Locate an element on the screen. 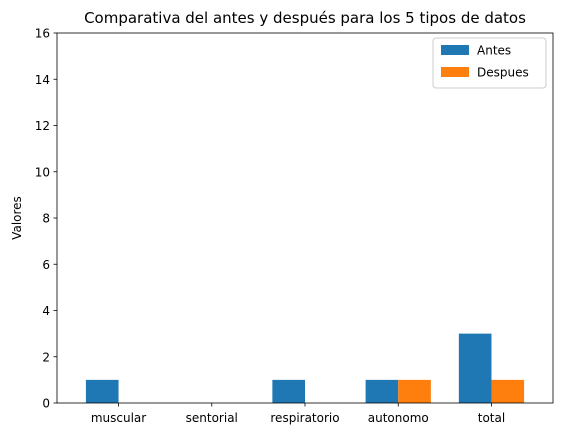 The image size is (563, 436). y-tick-label: 12 is located at coordinates (42, 126).